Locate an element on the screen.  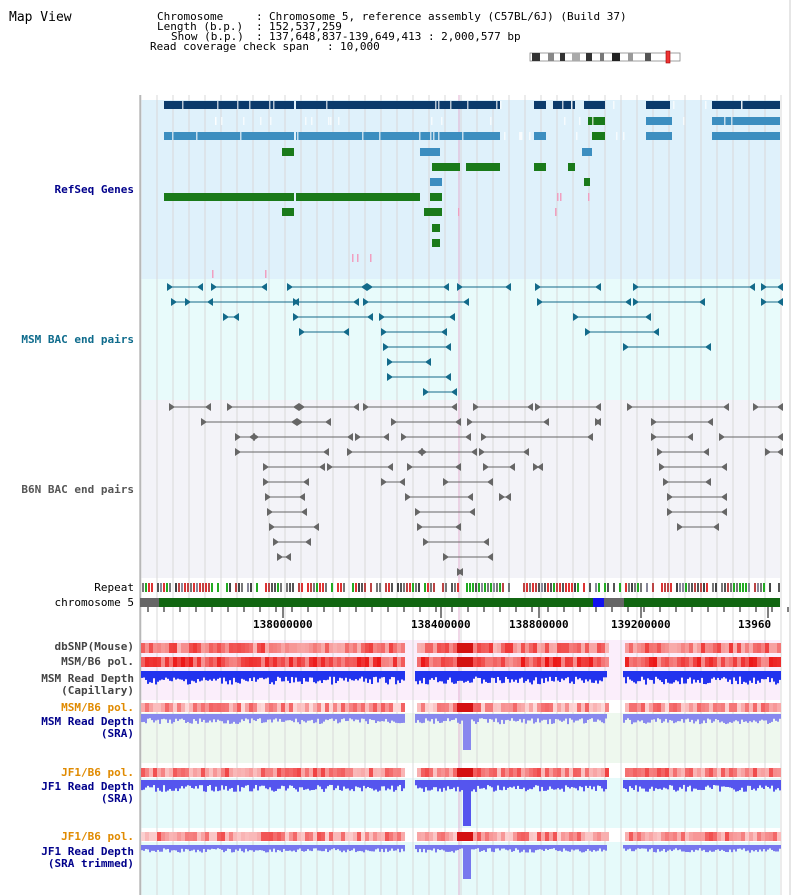
gene-exon is located at coordinates (746, 136).